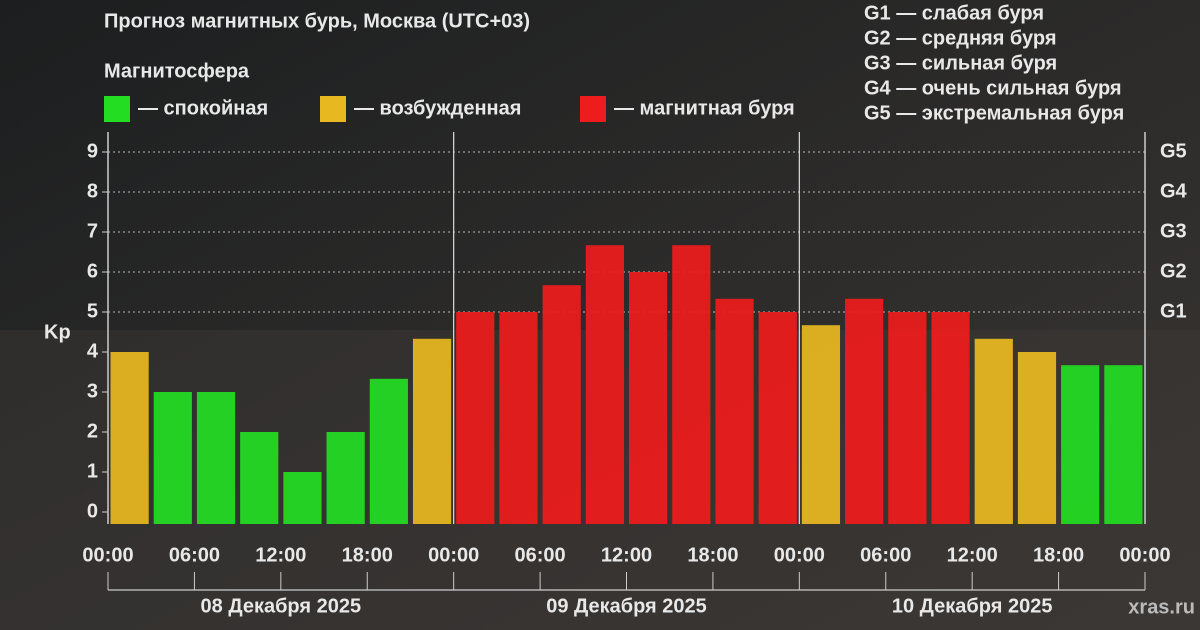 The height and width of the screenshot is (630, 1200). Describe the element at coordinates (92, 231) in the screenshot. I see `y-tick-label: 7` at that location.